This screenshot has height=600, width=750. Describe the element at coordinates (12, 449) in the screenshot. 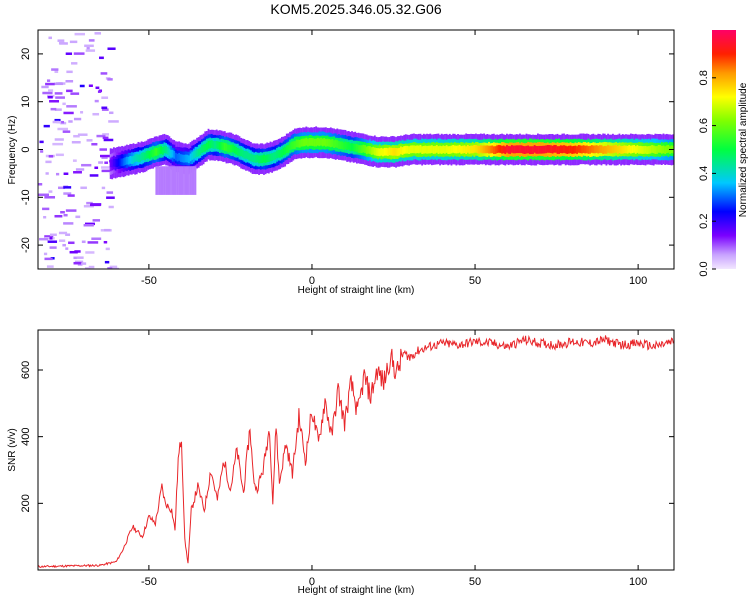

I see `snr-ylabel: SNR (v/v)` at that location.